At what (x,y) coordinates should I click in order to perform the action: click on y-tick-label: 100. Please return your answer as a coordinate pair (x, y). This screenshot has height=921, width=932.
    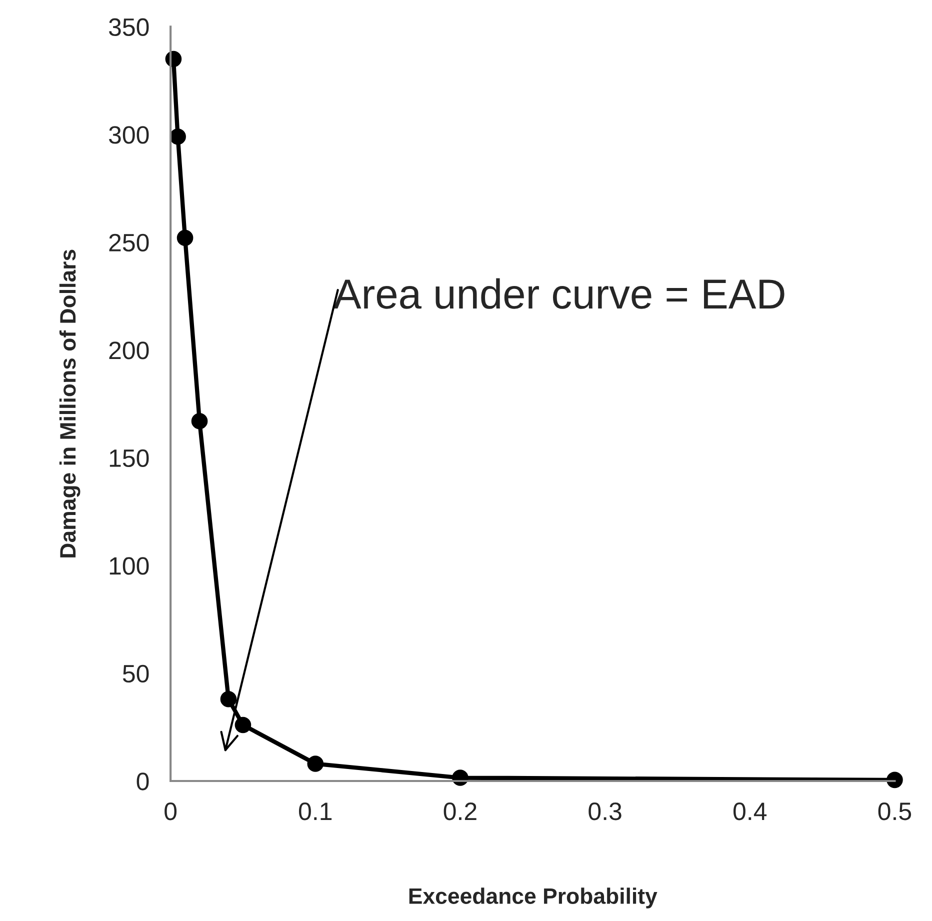
    Looking at the image, I should click on (129, 566).